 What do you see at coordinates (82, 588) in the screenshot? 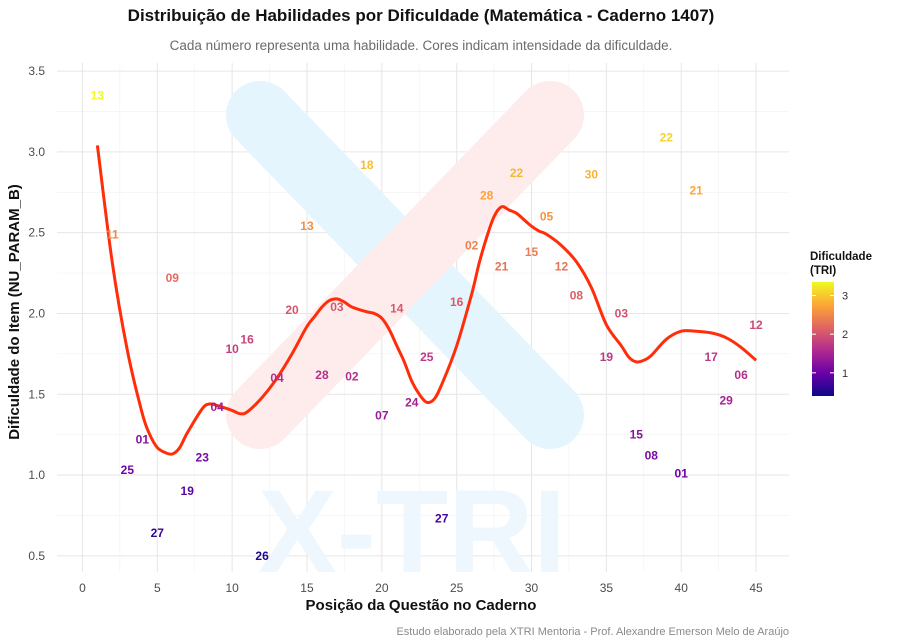
I see `x-tick-label: 0` at bounding box center [82, 588].